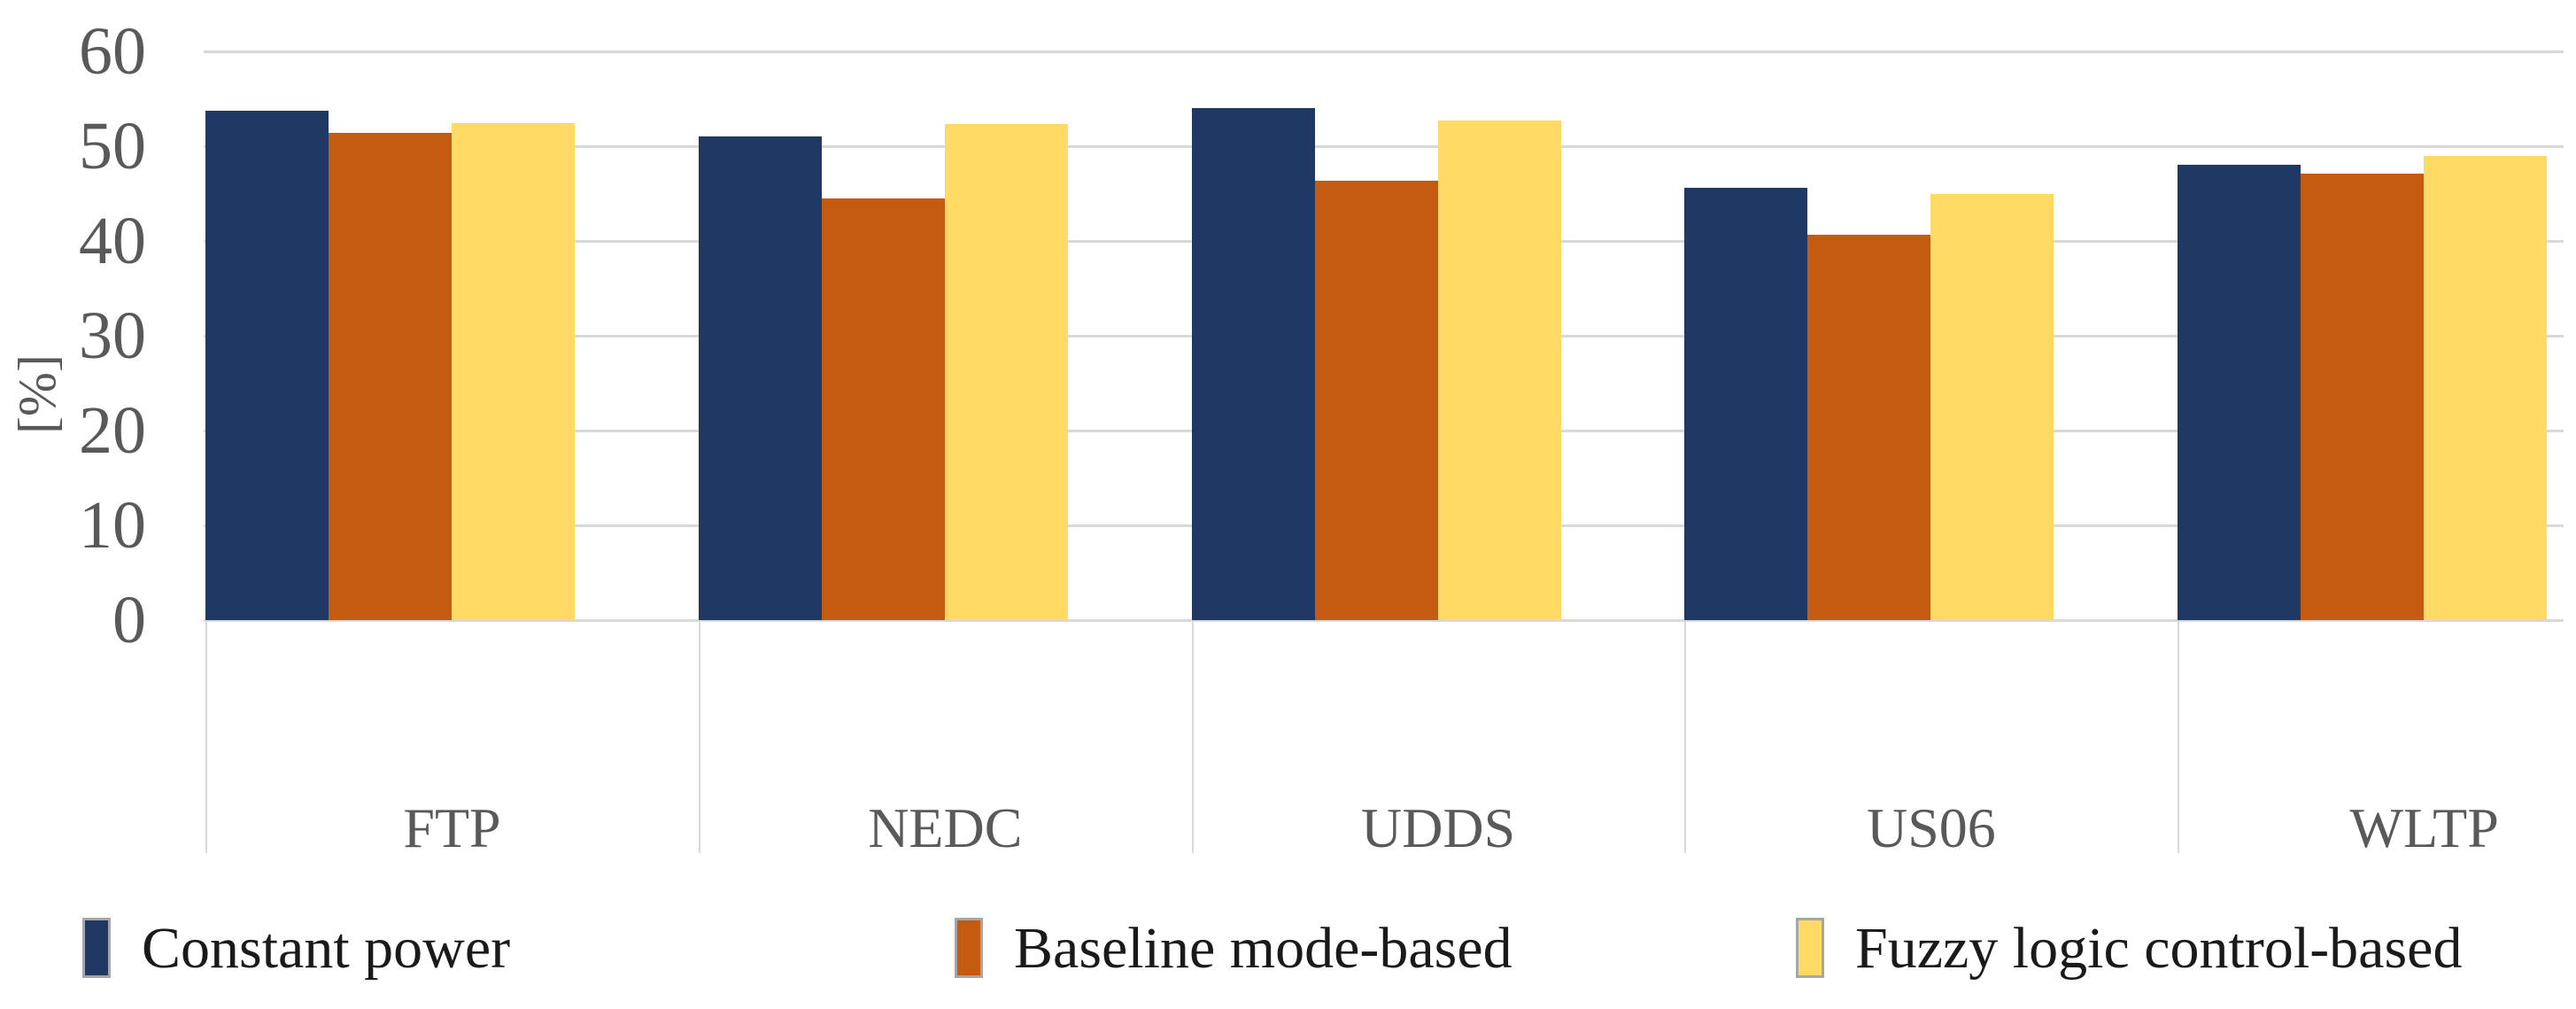  I want to click on bar-baseline-mode-based-us06, so click(1869, 427).